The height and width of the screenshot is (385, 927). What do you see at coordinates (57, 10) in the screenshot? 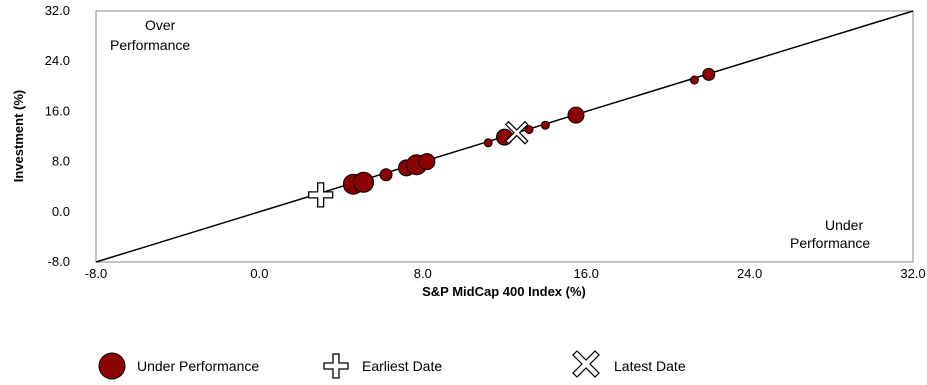
I see `y-tick-label: 32.0` at bounding box center [57, 10].